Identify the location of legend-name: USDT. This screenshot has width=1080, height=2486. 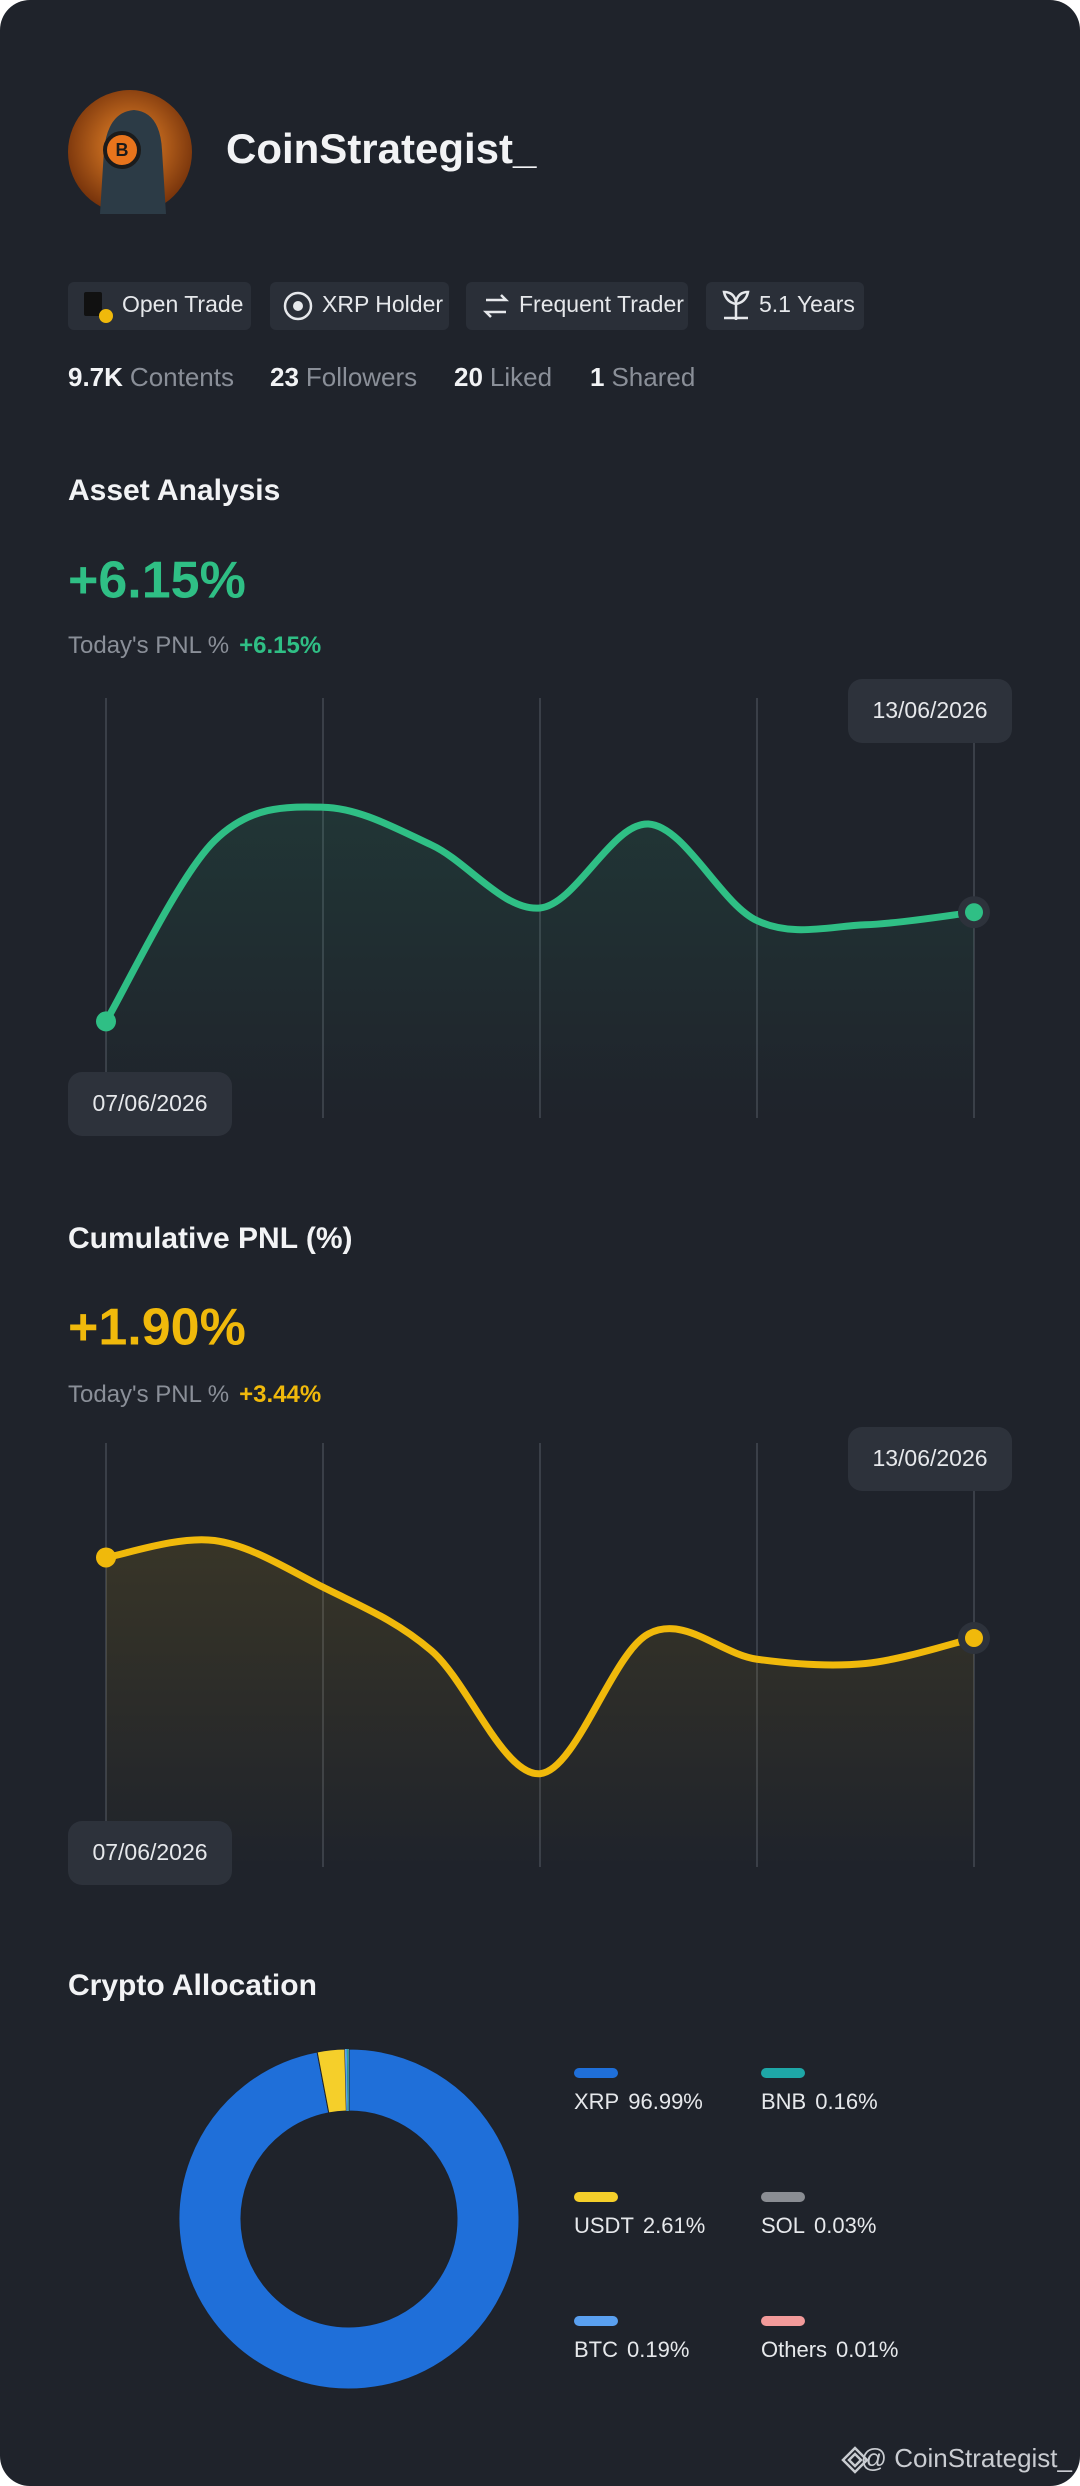
(604, 2225).